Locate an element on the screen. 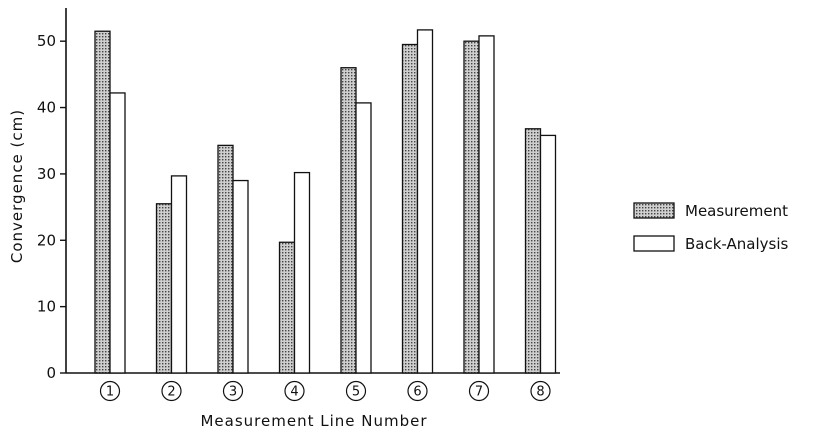  y-ticks: 0 10 20 30 40 50 is located at coordinates (51, 207).